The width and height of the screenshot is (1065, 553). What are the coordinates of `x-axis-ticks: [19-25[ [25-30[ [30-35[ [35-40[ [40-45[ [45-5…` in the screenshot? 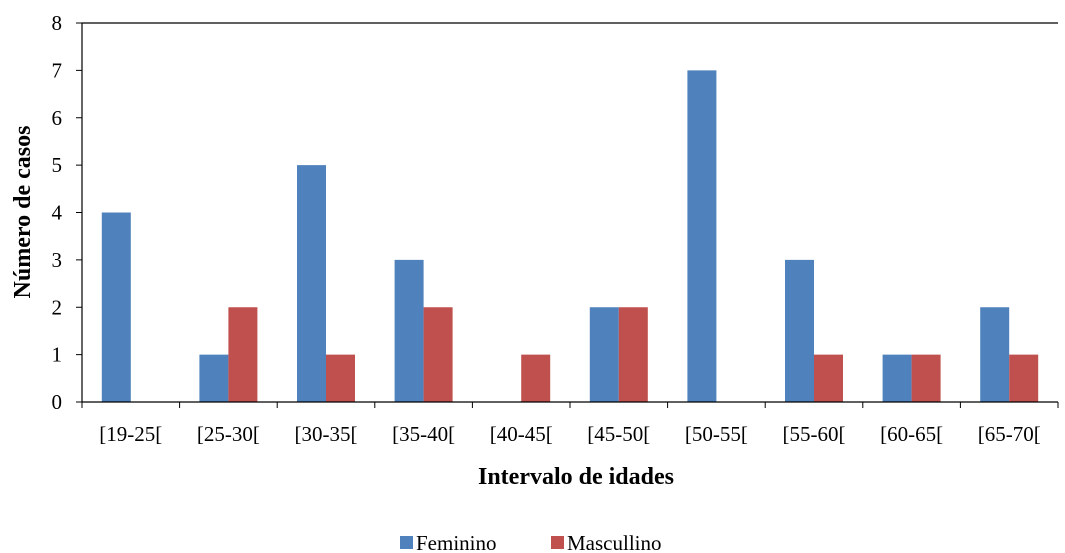 It's located at (570, 424).